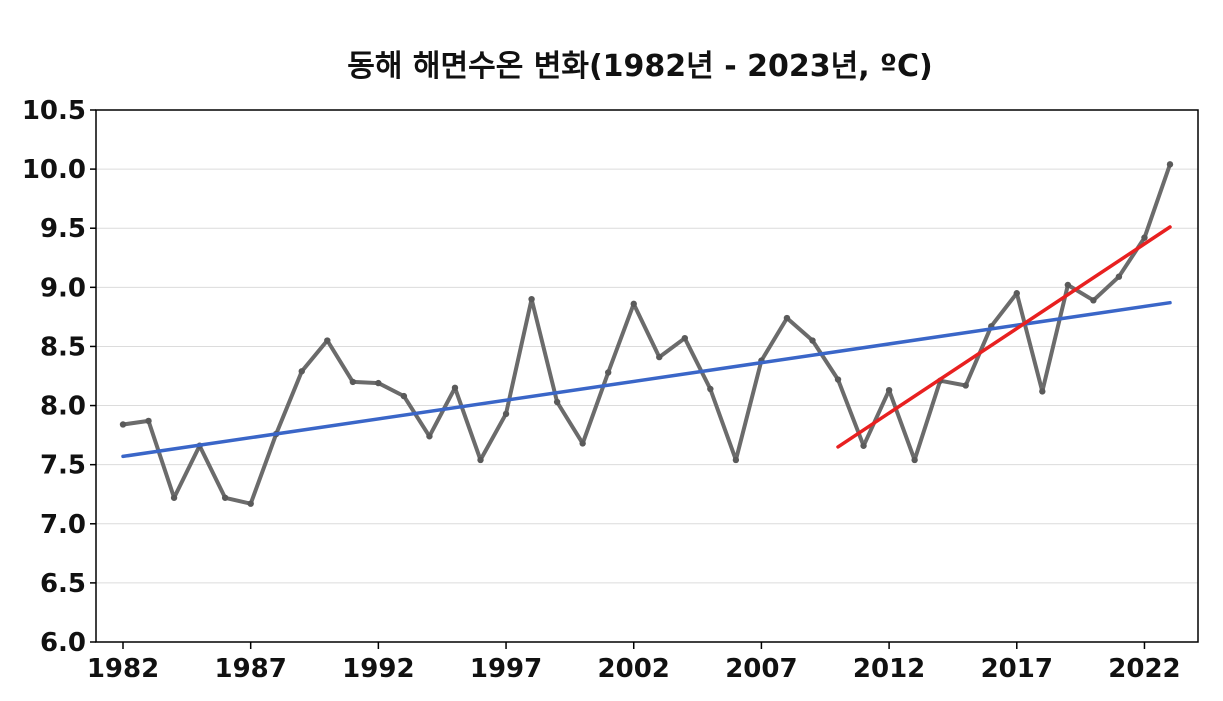 Image resolution: width=1223 pixels, height=701 pixels. Describe the element at coordinates (63, 407) in the screenshot. I see `y-tick-label: 8.0` at that location.